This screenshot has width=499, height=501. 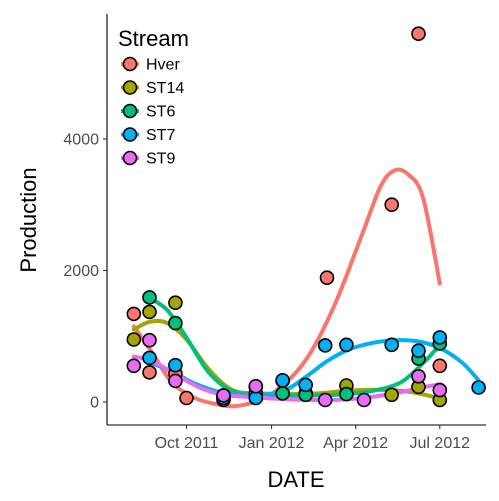 What do you see at coordinates (440, 443) in the screenshot?
I see `x-tick-label: Jul 2012` at bounding box center [440, 443].